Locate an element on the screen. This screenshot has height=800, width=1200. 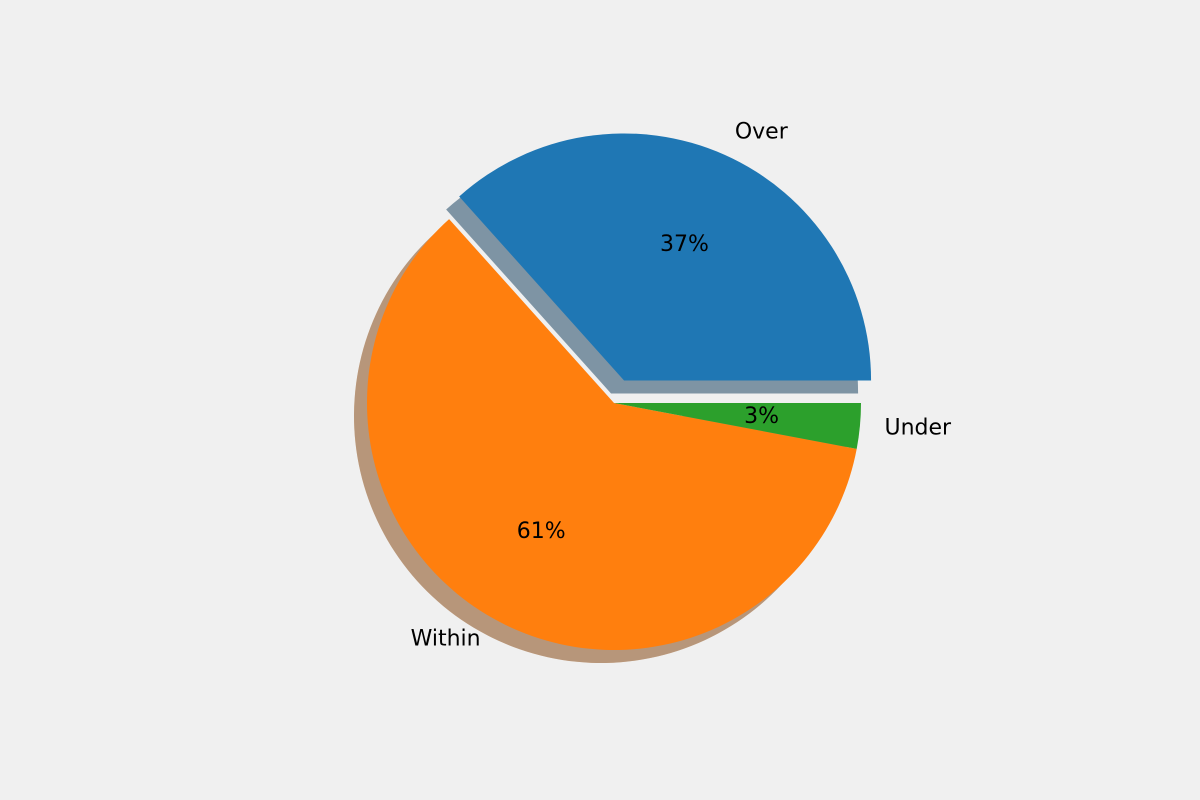
pct-label: 37% is located at coordinates (684, 244).